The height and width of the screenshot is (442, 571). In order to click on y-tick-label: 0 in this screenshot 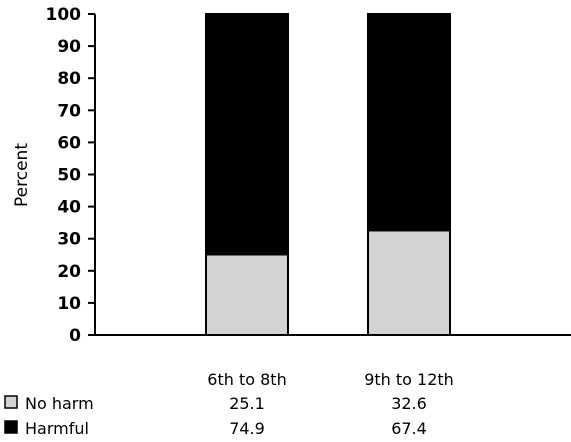, I will do `click(75, 336)`.